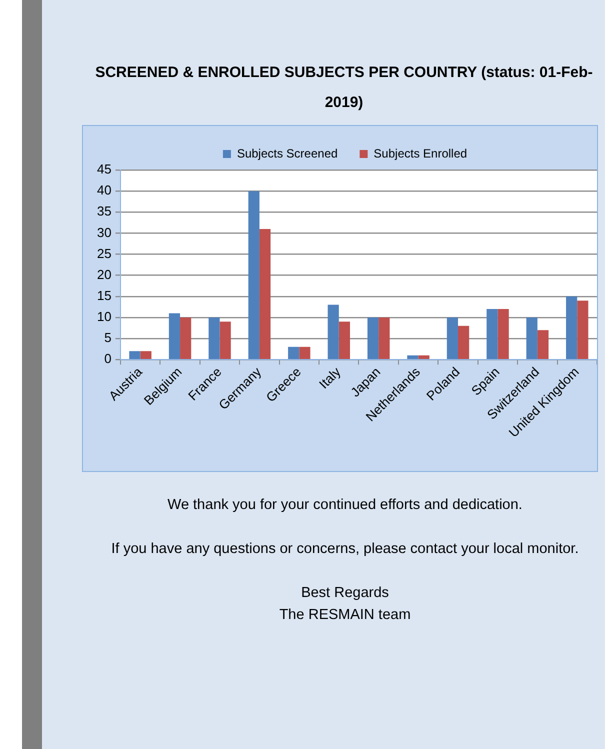 The height and width of the screenshot is (749, 613). What do you see at coordinates (104, 169) in the screenshot?
I see `y-tick-label: 45` at bounding box center [104, 169].